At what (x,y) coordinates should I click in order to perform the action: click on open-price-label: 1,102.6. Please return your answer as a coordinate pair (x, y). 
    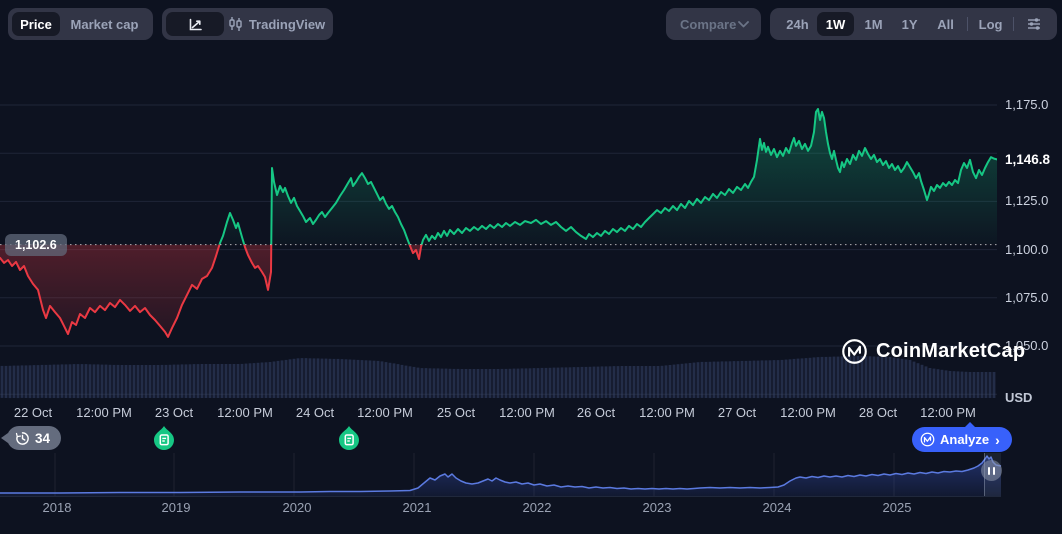
    Looking at the image, I should click on (36, 244).